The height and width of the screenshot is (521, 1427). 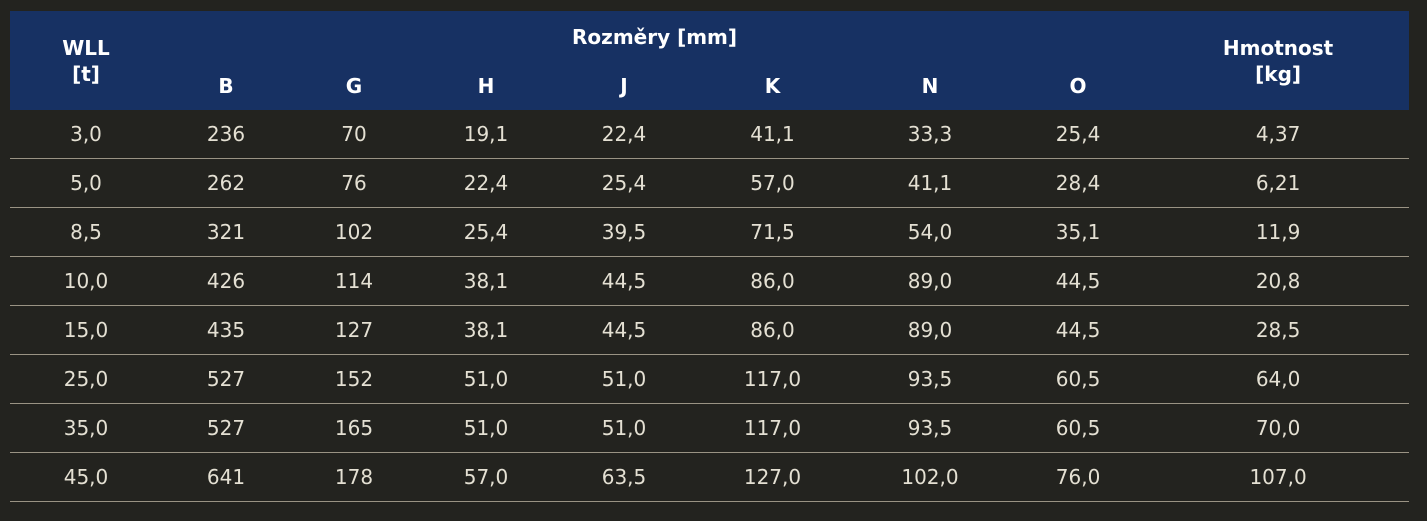 What do you see at coordinates (86, 73) in the screenshot?
I see `wll-header-unit: [t]` at bounding box center [86, 73].